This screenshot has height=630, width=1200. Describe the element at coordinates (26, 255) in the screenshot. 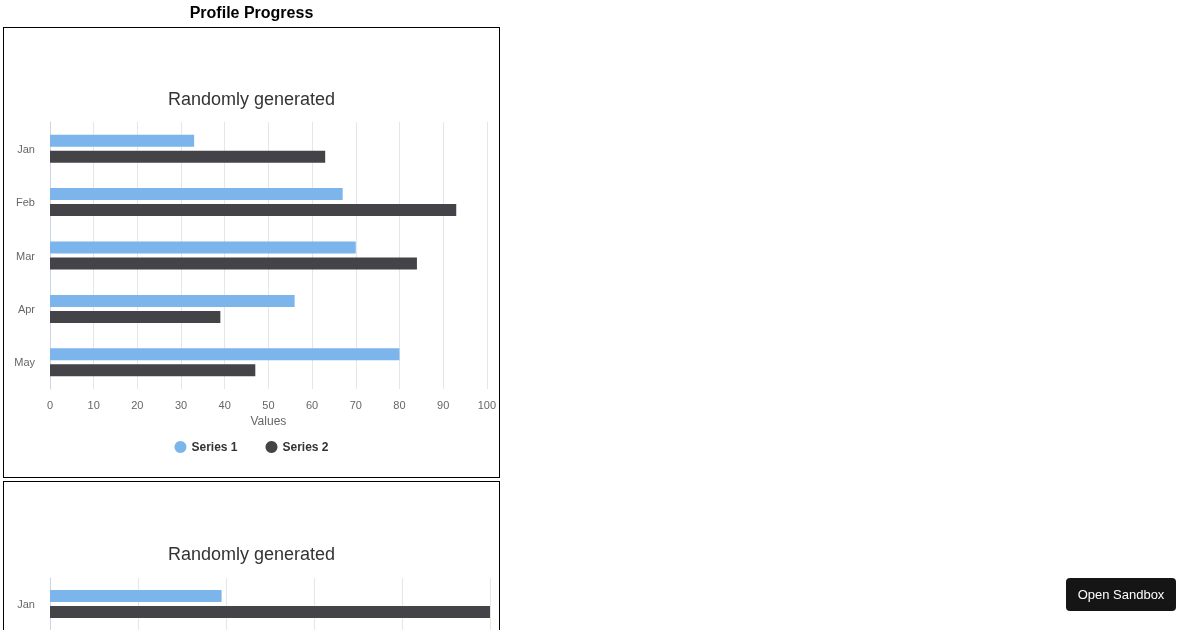

I see `y-tick-label: Mar` at that location.